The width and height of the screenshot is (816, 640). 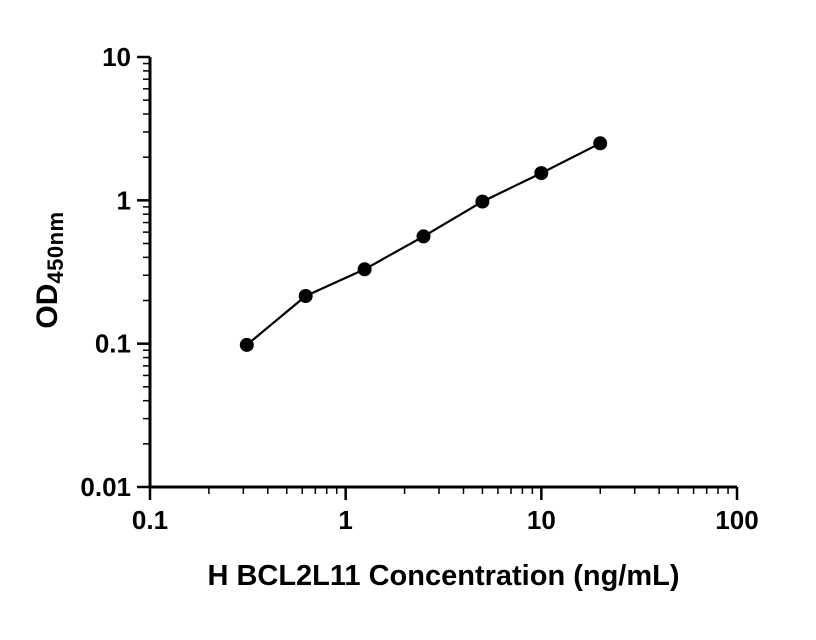 I want to click on y-tick-label-1: 0.1, so click(x=113, y=344).